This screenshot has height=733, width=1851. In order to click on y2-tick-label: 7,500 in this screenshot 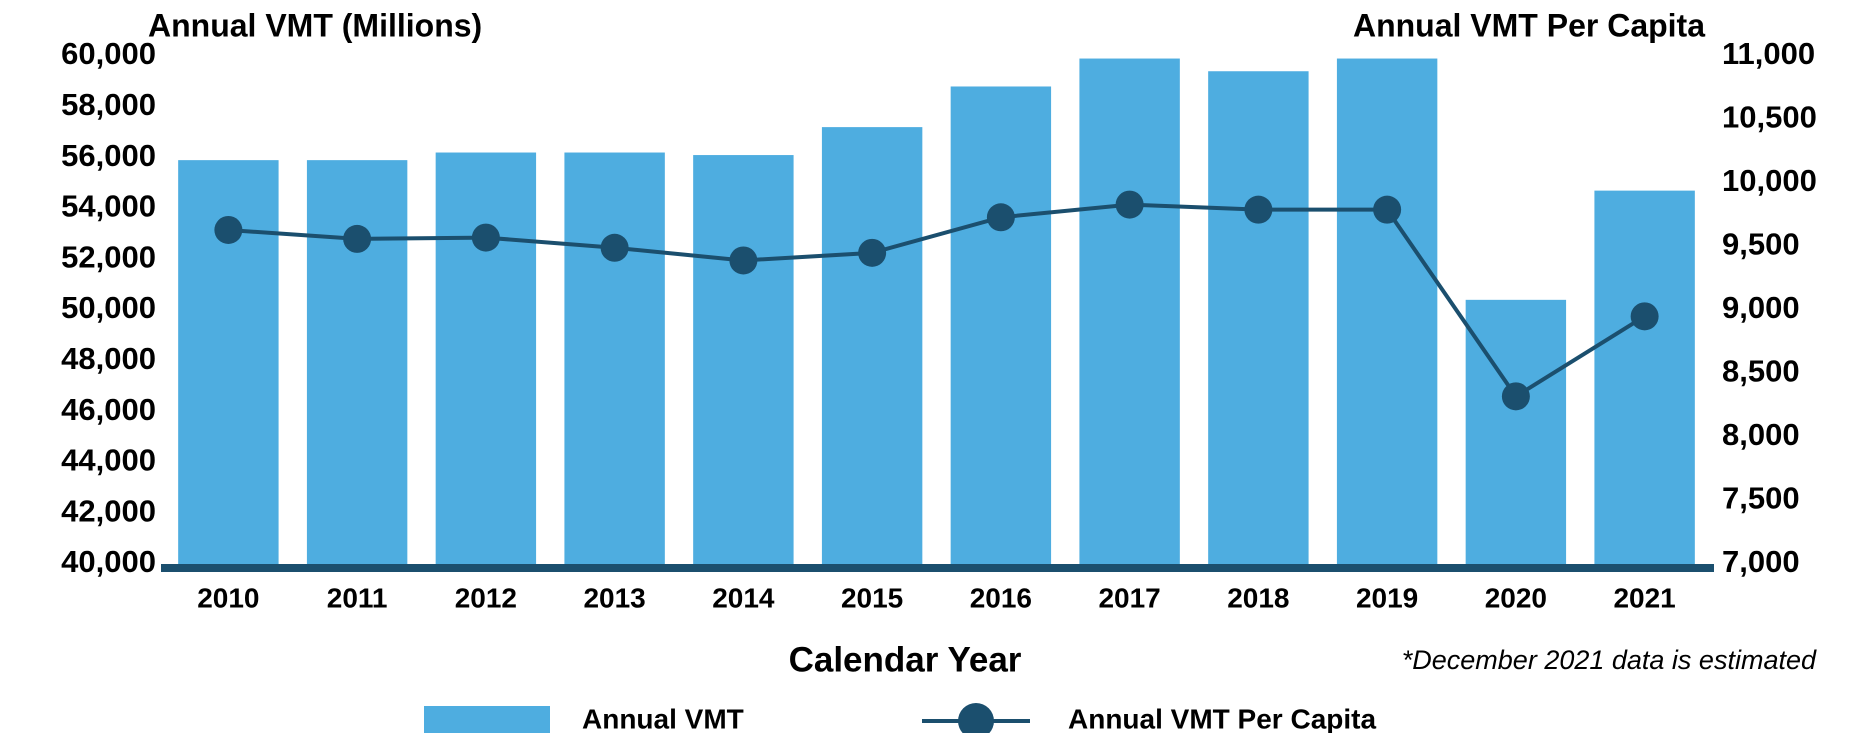, I will do `click(1761, 498)`.